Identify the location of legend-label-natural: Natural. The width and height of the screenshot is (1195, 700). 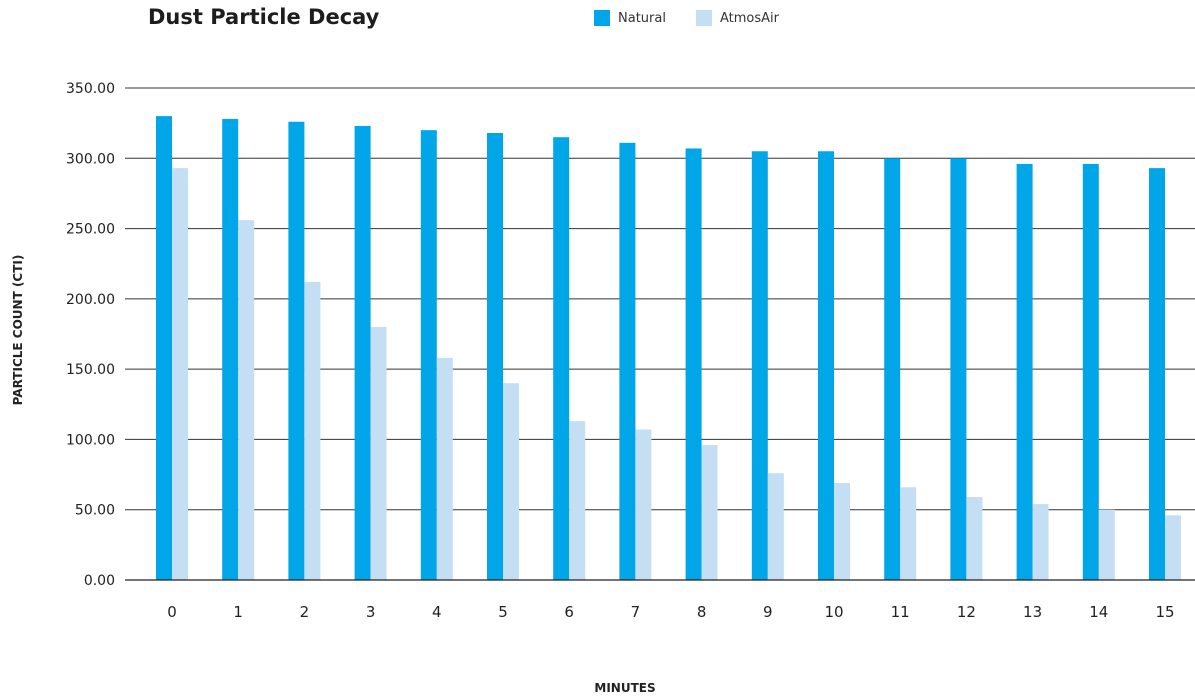
(642, 18).